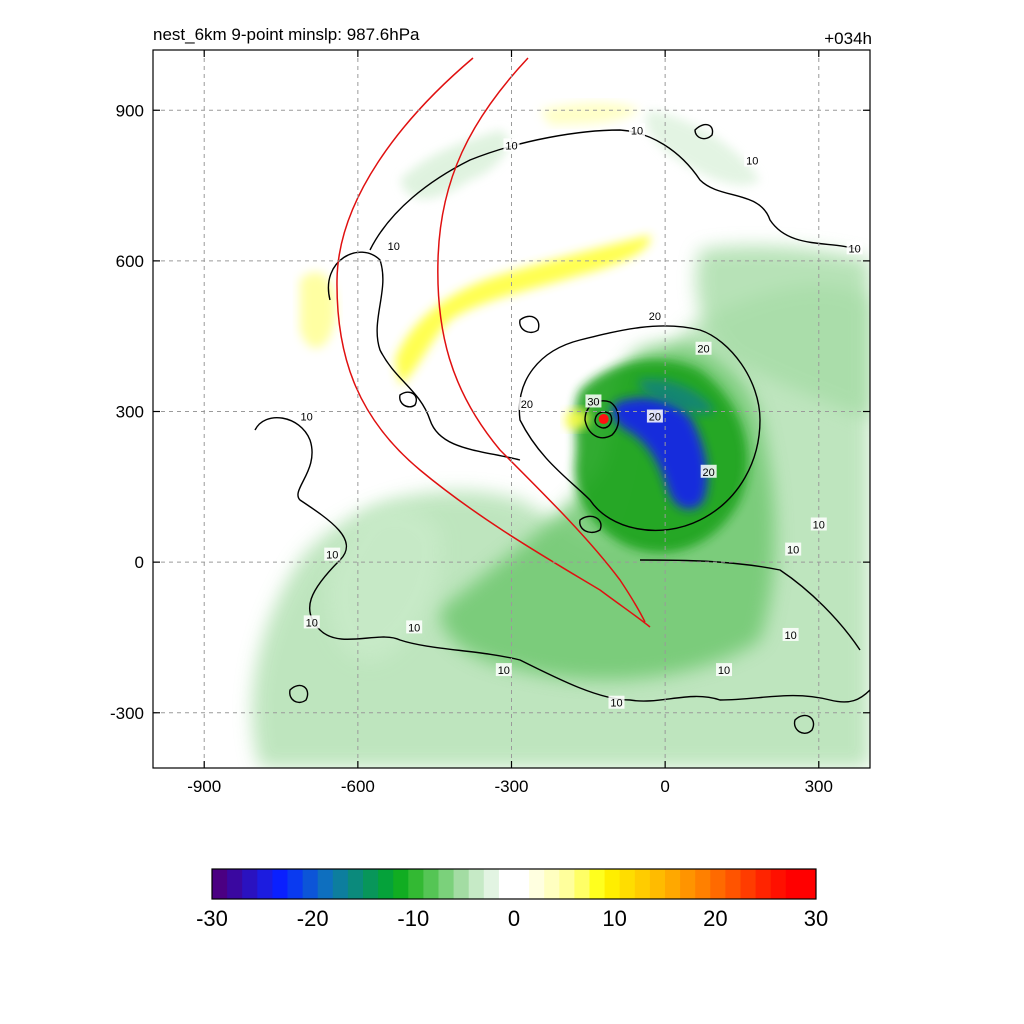 The width and height of the screenshot is (1024, 1024). What do you see at coordinates (664, 786) in the screenshot?
I see `x-tick-label: 0` at bounding box center [664, 786].